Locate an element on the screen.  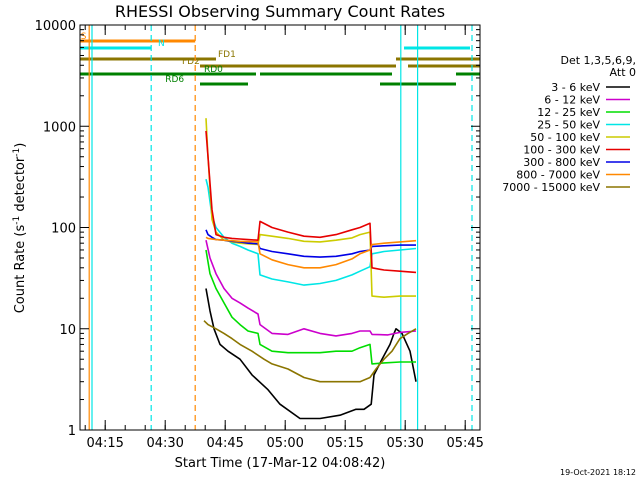
legend-entry-label: 800 - 7000 keV is located at coordinates (558, 175).